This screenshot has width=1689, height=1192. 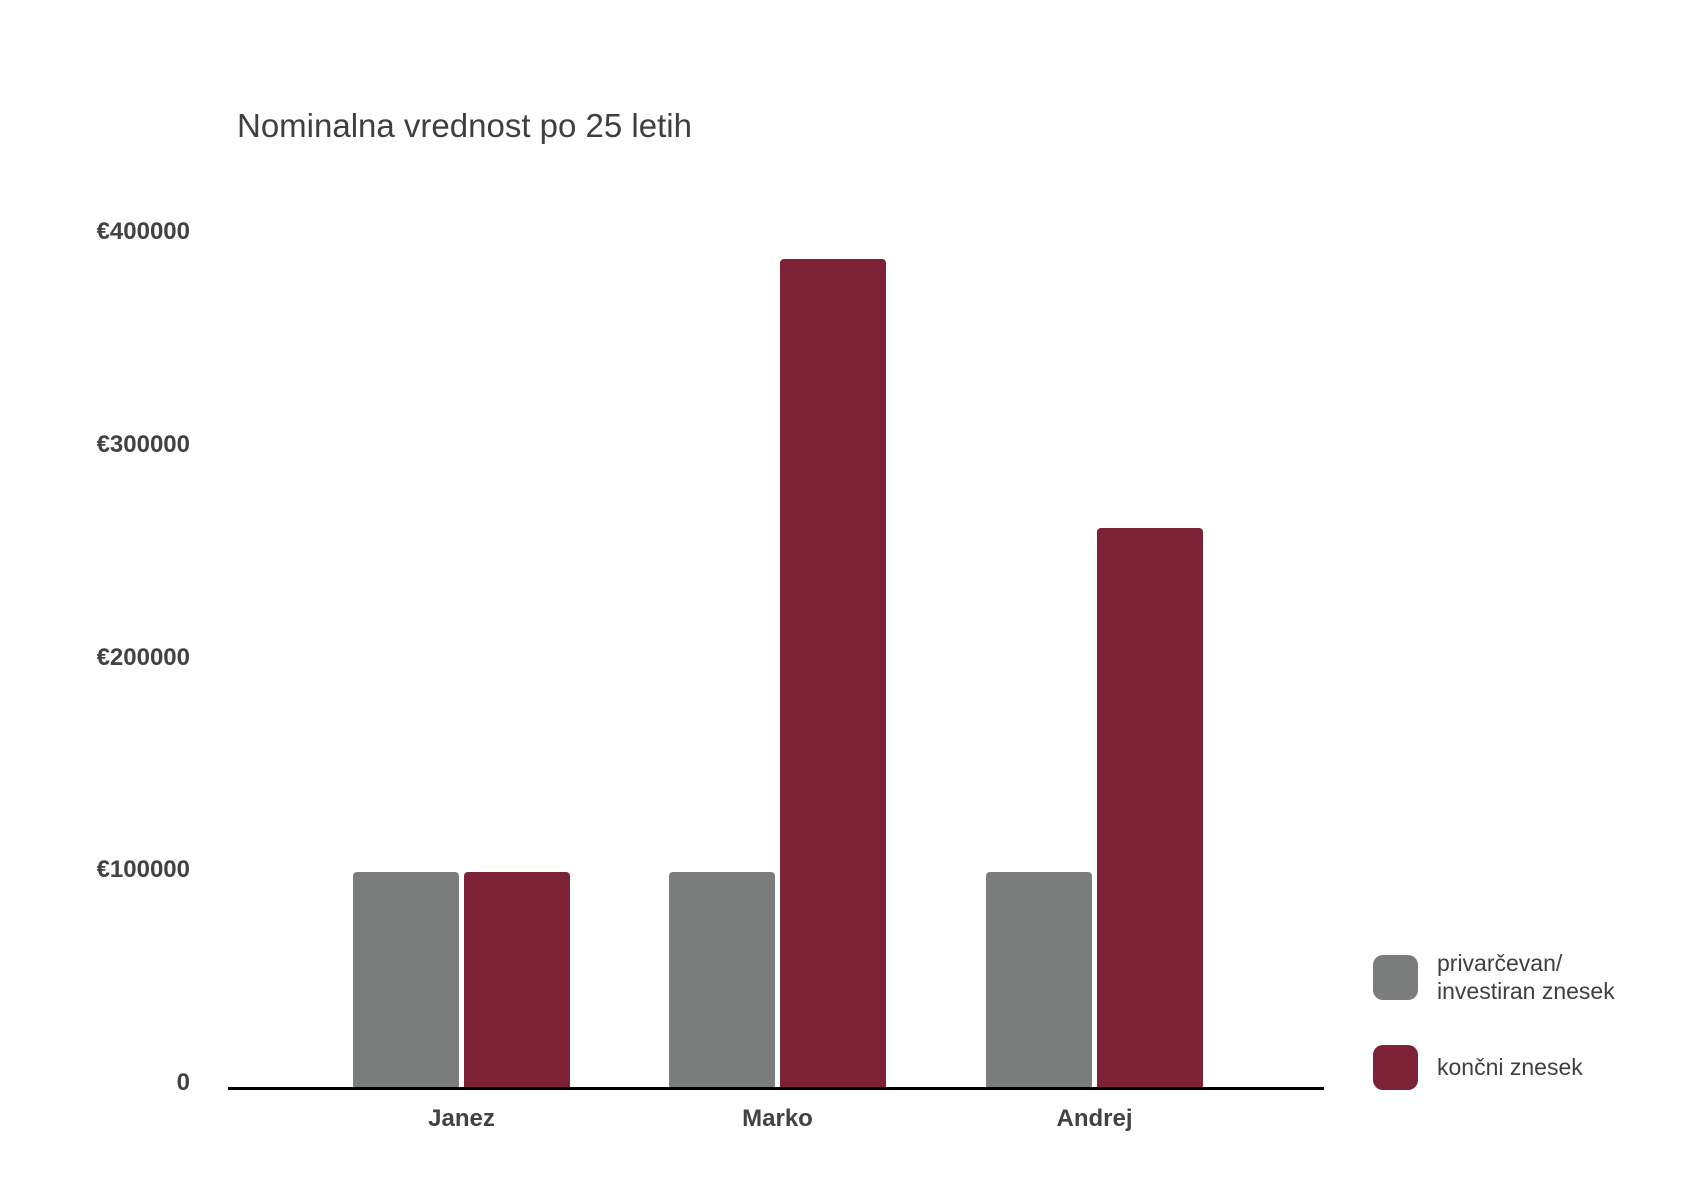 What do you see at coordinates (517, 979) in the screenshot?
I see `bar-koncni-janez` at bounding box center [517, 979].